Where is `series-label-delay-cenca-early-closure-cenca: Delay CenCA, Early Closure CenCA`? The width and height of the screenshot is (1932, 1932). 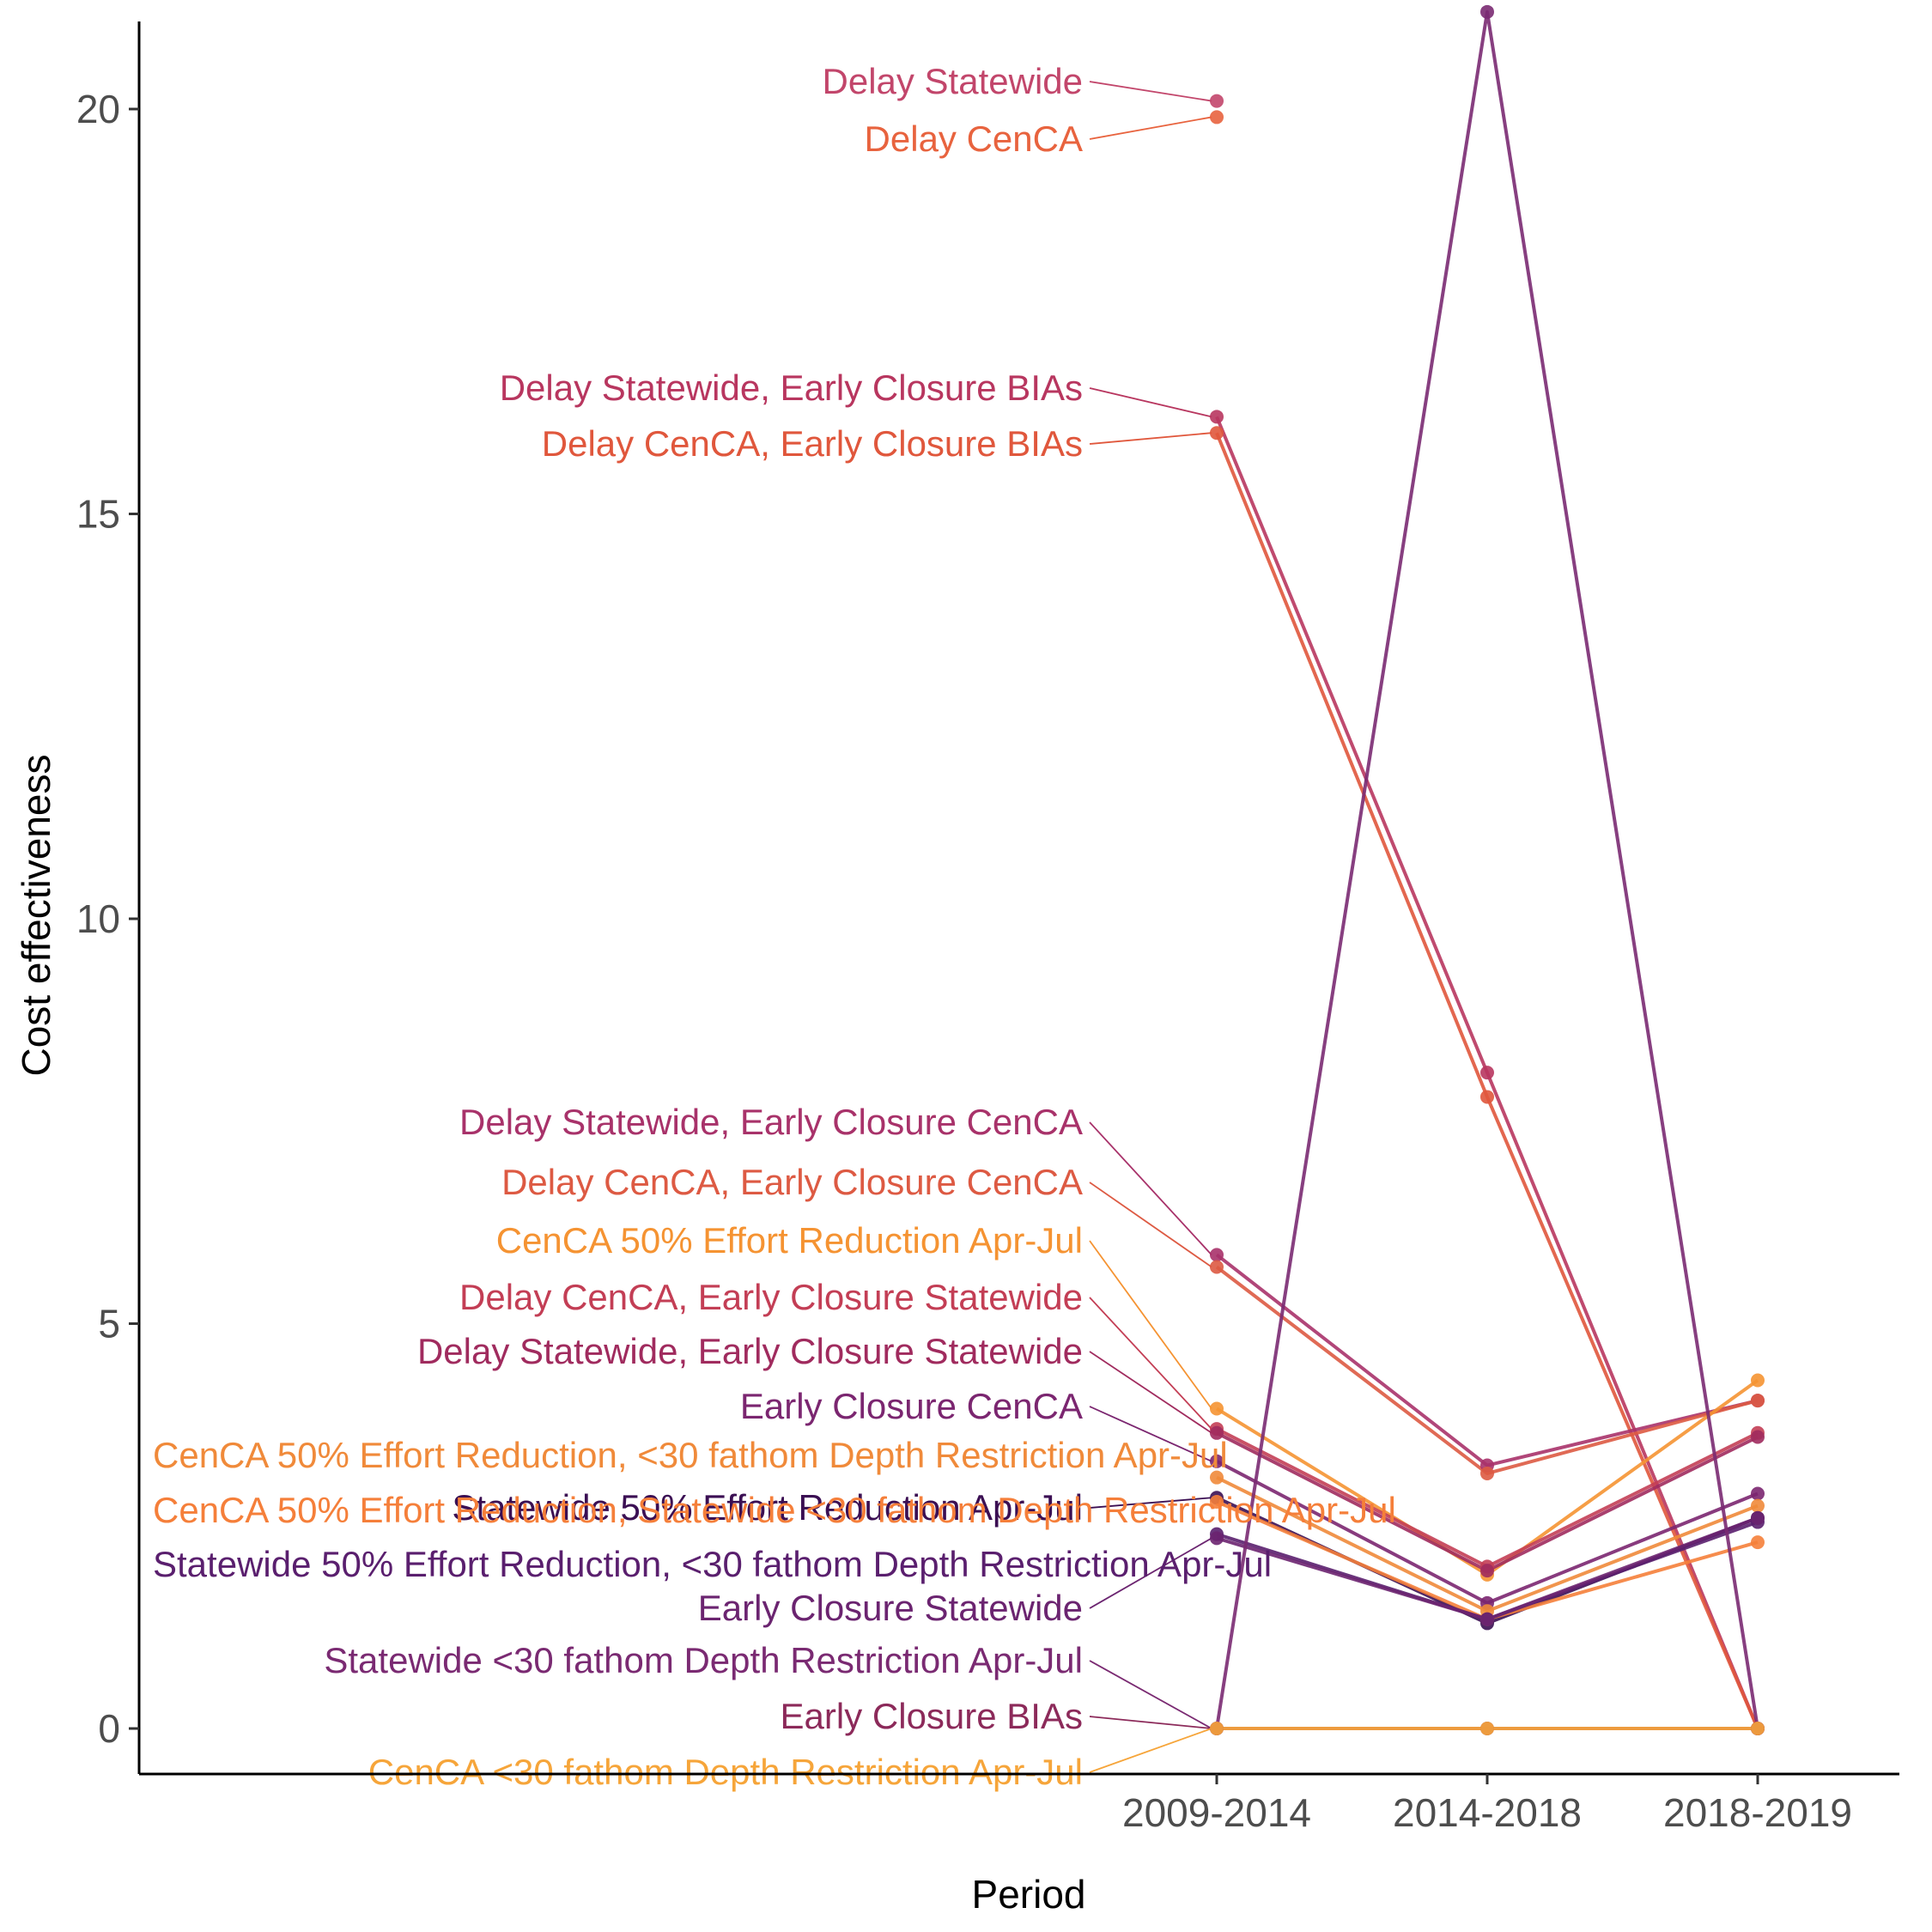
series-label-delay-cenca-early-closure-cenca: Delay CenCA, Early Closure CenCA is located at coordinates (792, 1182).